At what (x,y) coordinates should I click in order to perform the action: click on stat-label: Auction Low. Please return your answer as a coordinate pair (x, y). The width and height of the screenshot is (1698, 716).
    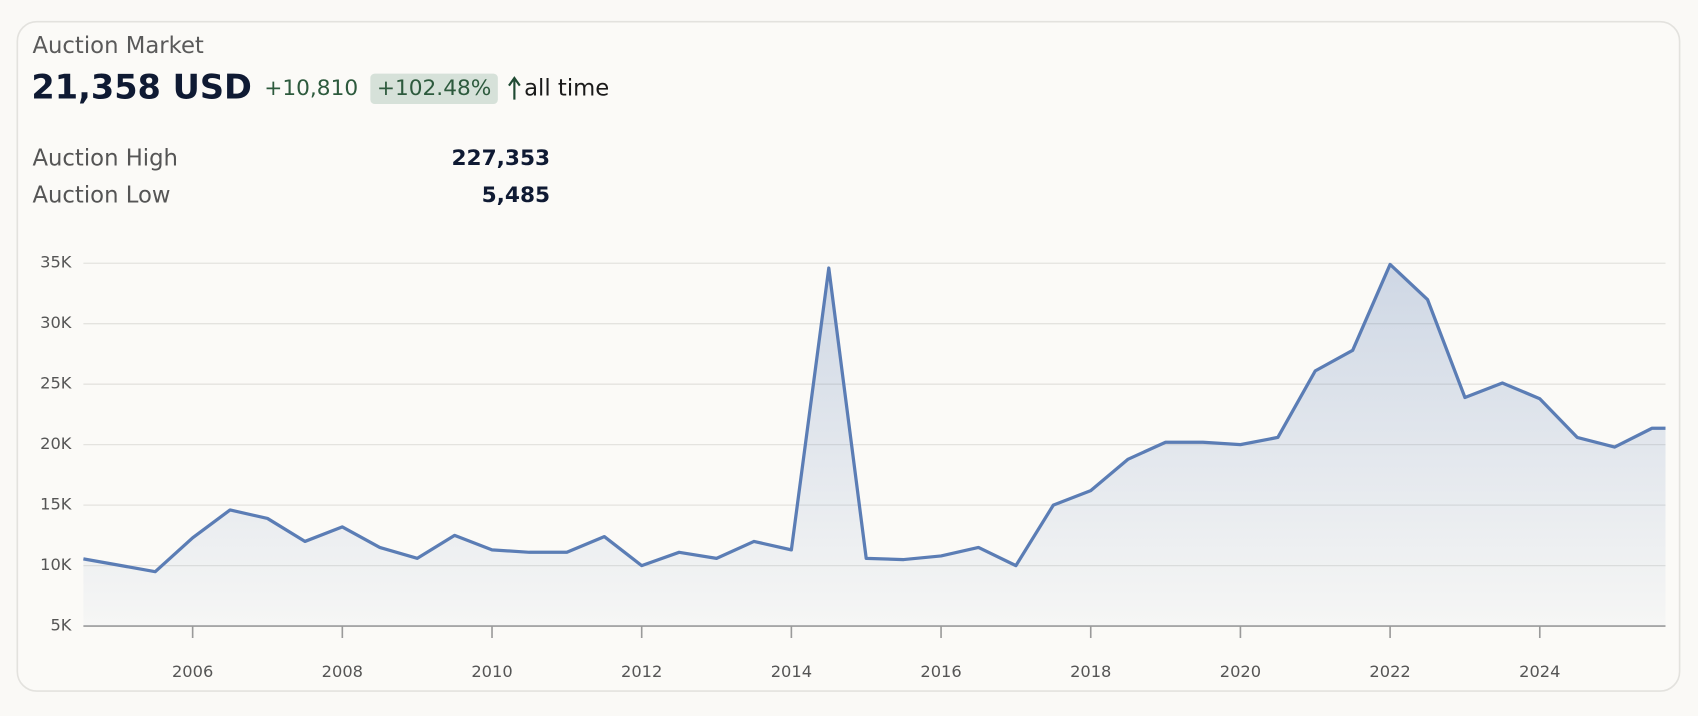
    Looking at the image, I should click on (101, 196).